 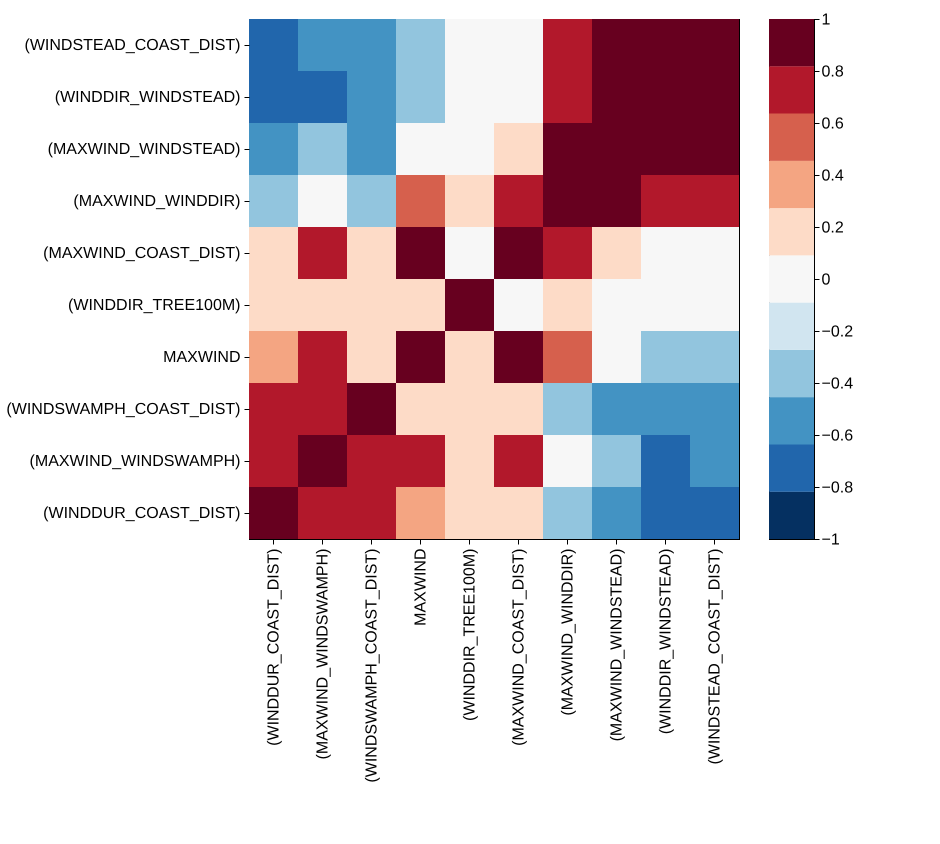 What do you see at coordinates (147, 97) in the screenshot?
I see `y-tick-label: (WINDDIR_WINDSTEAD)` at bounding box center [147, 97].